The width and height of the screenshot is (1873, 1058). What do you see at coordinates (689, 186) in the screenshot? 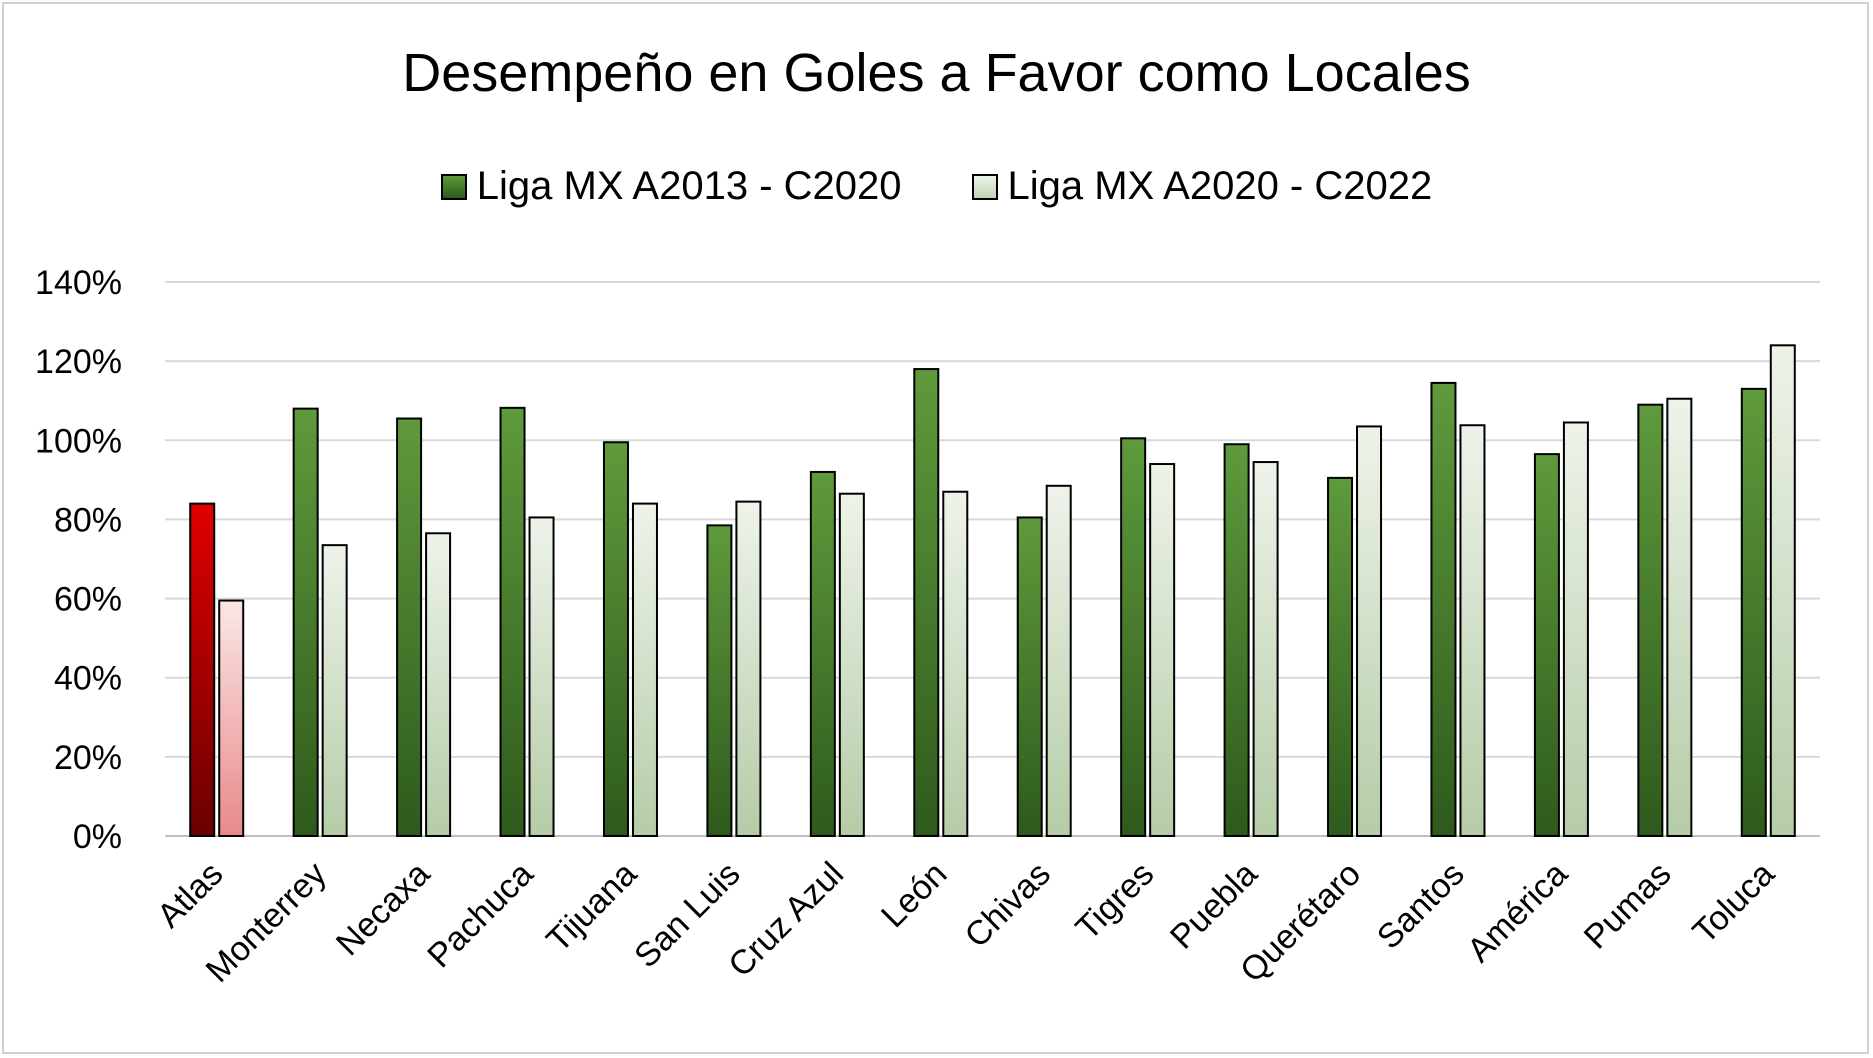
I see `legend-label-series-1: Liga MX A2013 - C2020` at bounding box center [689, 186].